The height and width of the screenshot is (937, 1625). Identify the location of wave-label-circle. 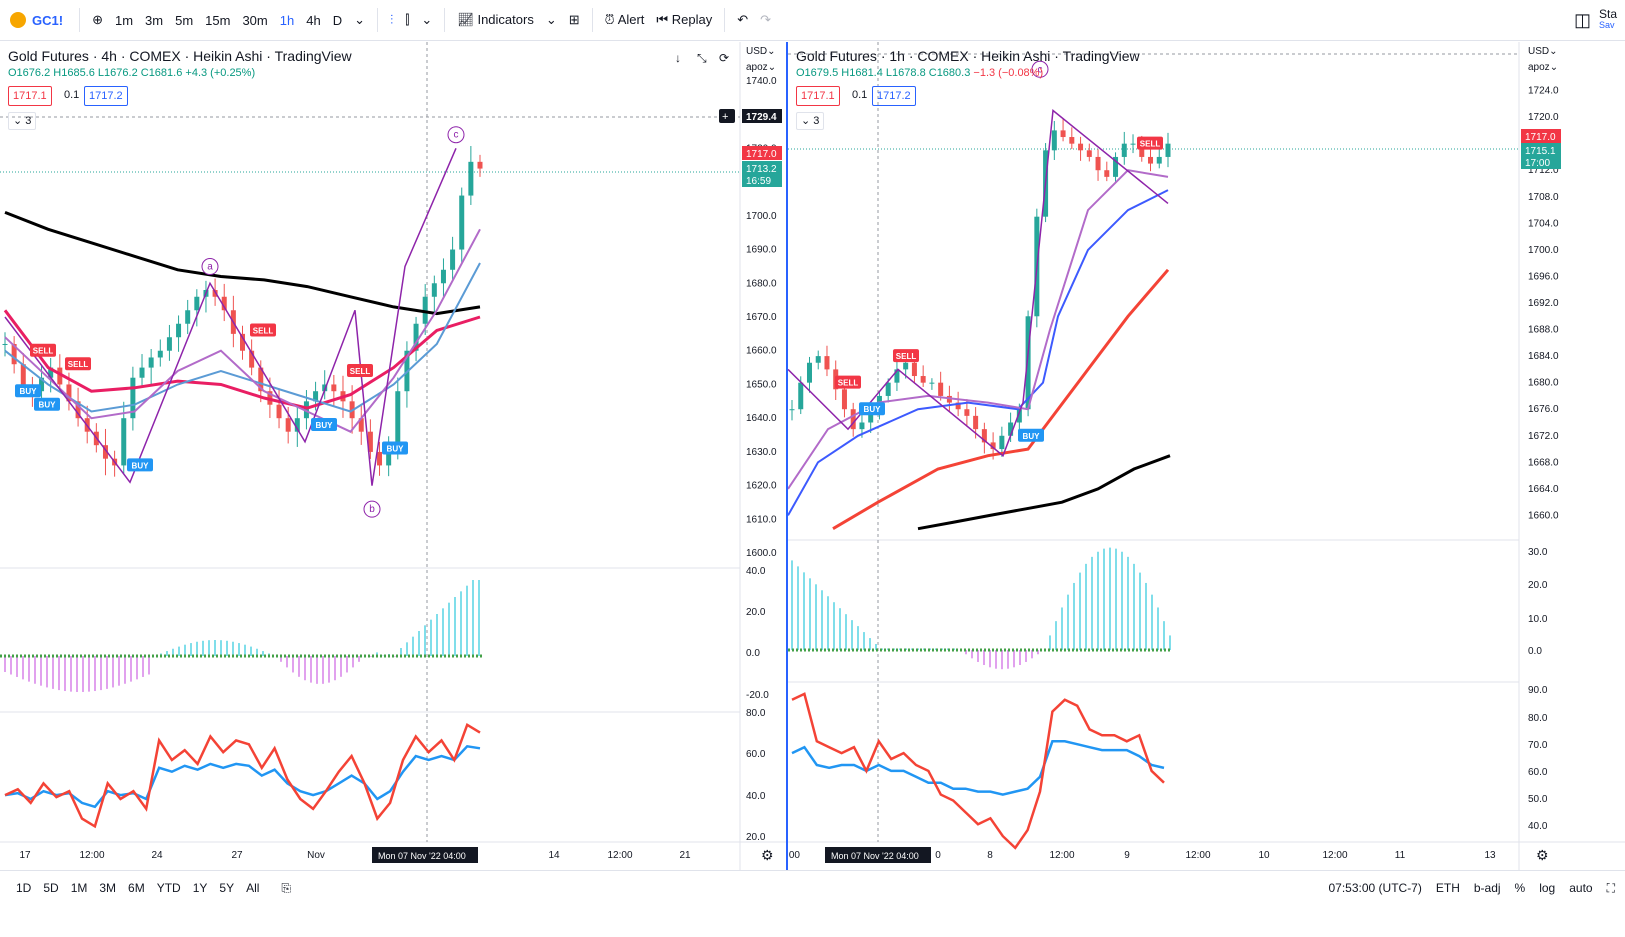
(1040, 69).